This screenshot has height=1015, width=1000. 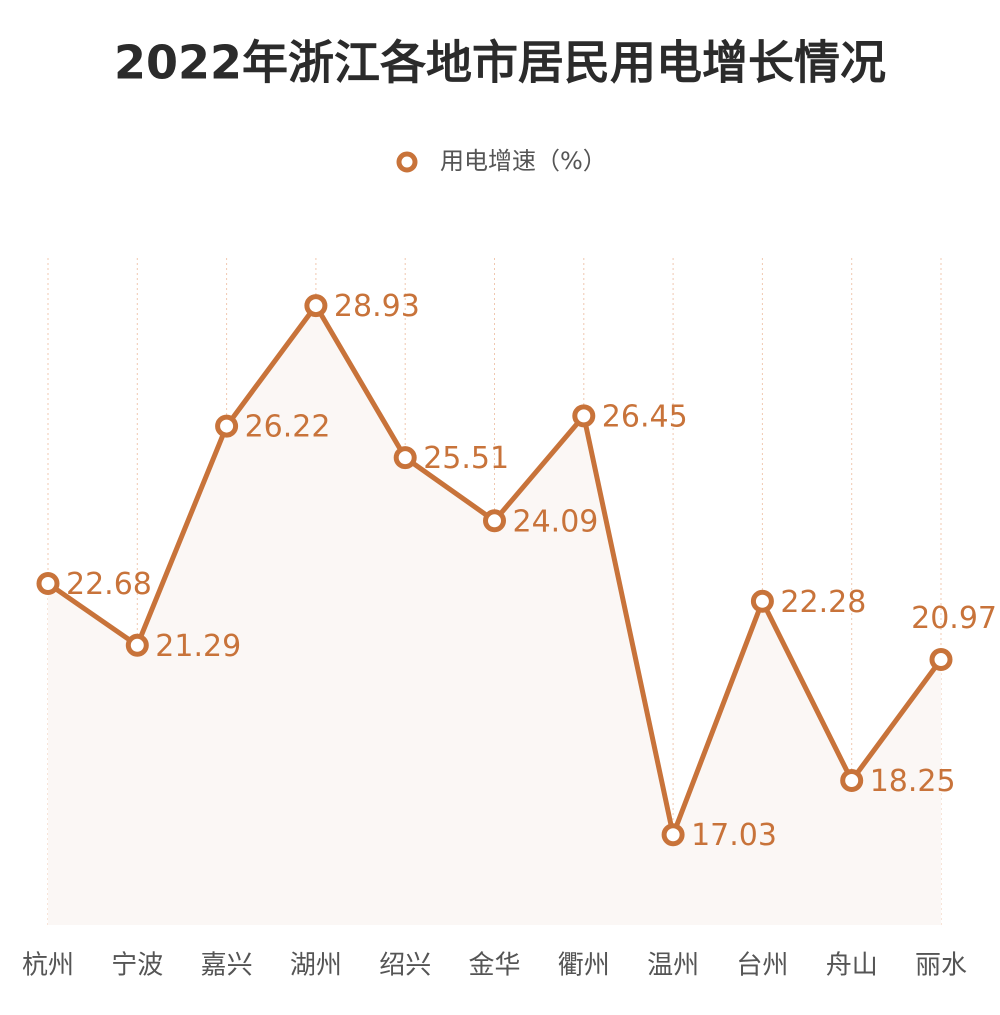 I want to click on x-tick-label: 宁波, so click(x=137, y=966).